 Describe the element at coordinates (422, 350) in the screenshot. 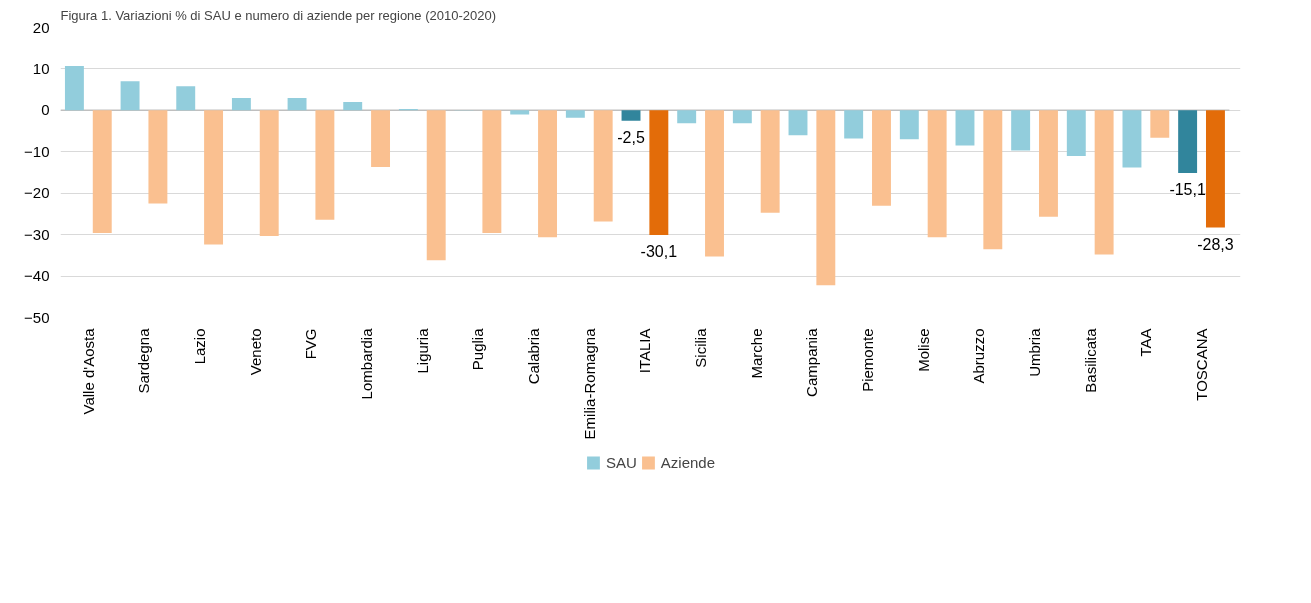

I see `x-tick-label: Liguria` at that location.